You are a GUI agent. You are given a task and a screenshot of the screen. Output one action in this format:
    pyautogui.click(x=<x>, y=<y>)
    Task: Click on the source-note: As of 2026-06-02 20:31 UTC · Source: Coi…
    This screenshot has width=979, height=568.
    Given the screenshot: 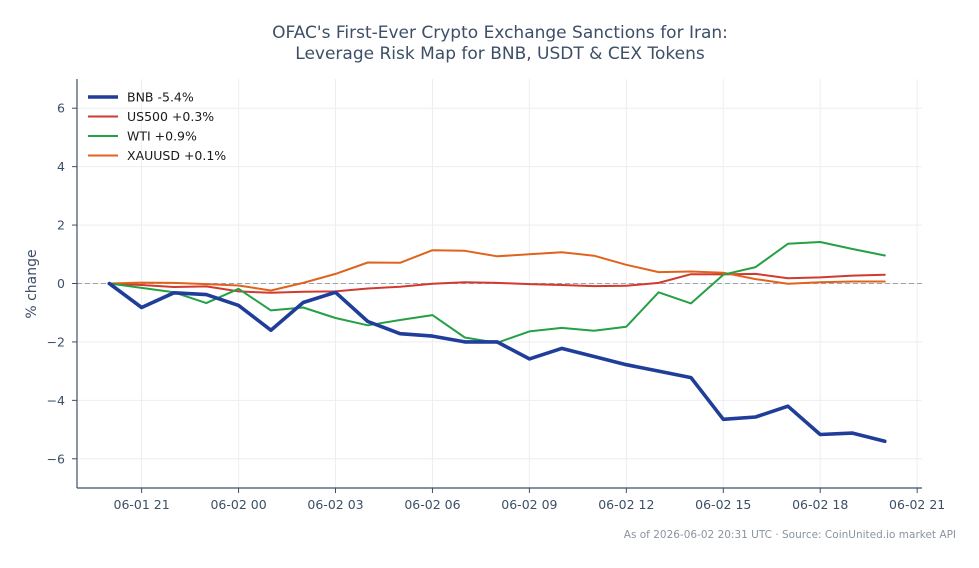 What is the action you would take?
    pyautogui.click(x=790, y=535)
    